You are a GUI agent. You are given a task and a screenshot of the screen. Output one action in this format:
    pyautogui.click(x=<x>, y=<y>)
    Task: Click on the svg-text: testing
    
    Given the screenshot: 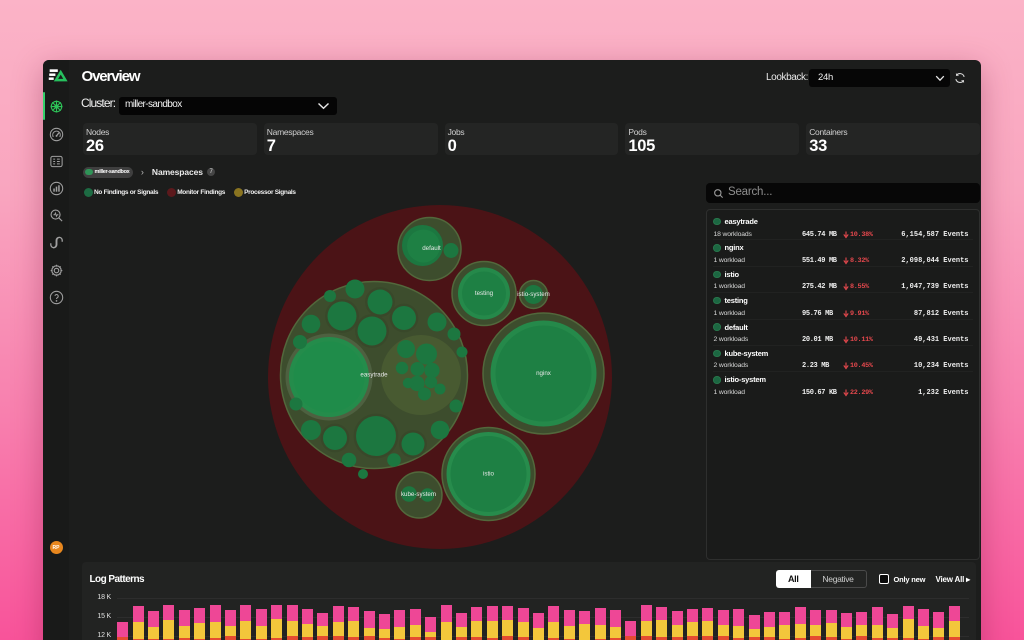 What is the action you would take?
    pyautogui.click(x=484, y=293)
    